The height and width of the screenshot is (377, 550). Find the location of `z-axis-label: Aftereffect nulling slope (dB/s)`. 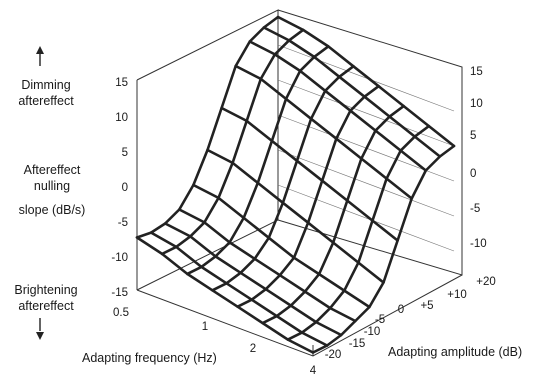

z-axis-label: Aftereffect nulling slope (dB/s) is located at coordinates (52, 190).